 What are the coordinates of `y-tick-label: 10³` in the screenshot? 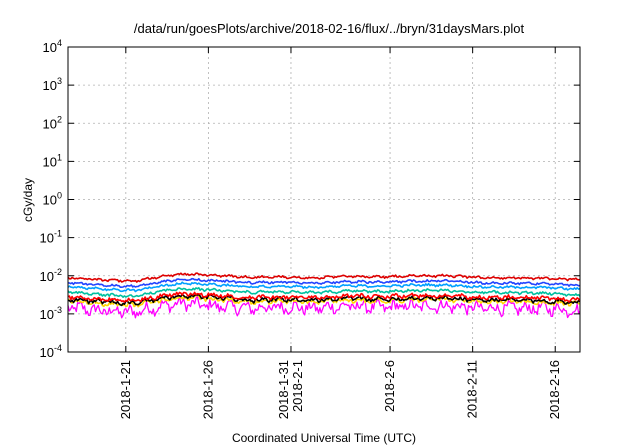 It's located at (52, 84).